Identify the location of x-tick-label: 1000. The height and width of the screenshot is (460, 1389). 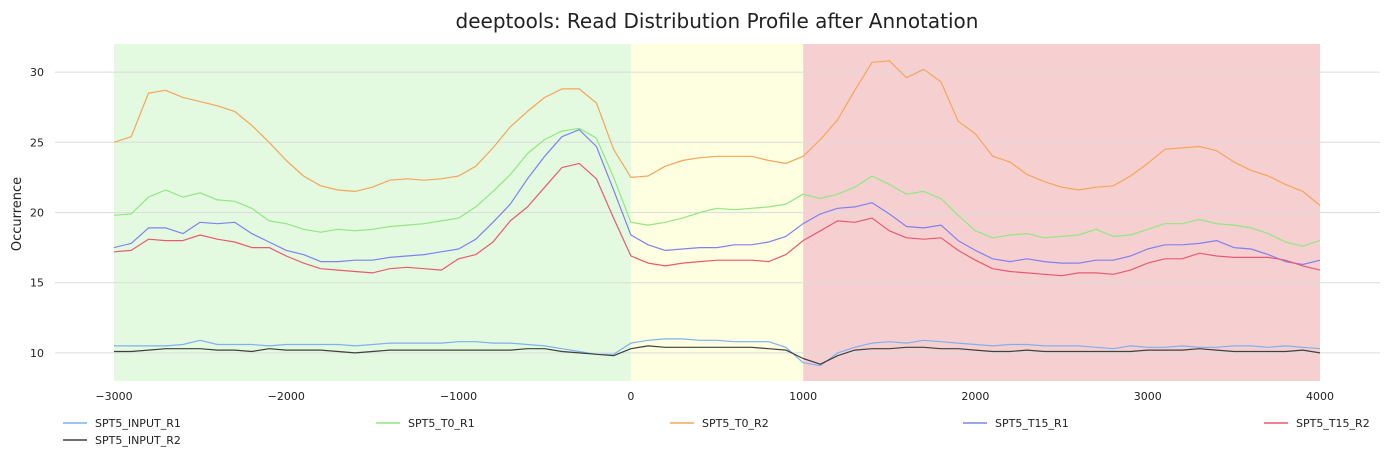
(803, 396).